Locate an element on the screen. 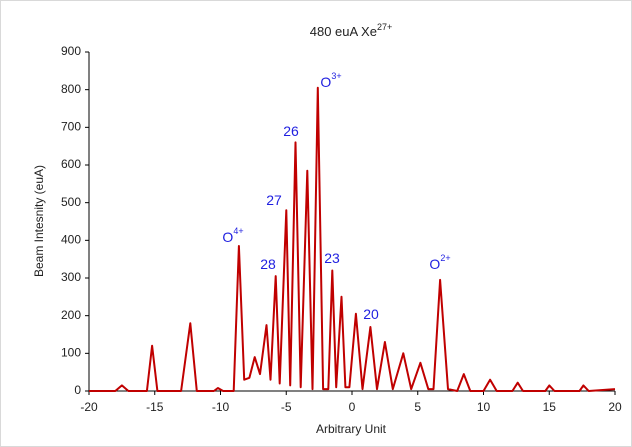  x-axis-label: Arbitrary Unit is located at coordinates (351, 429).